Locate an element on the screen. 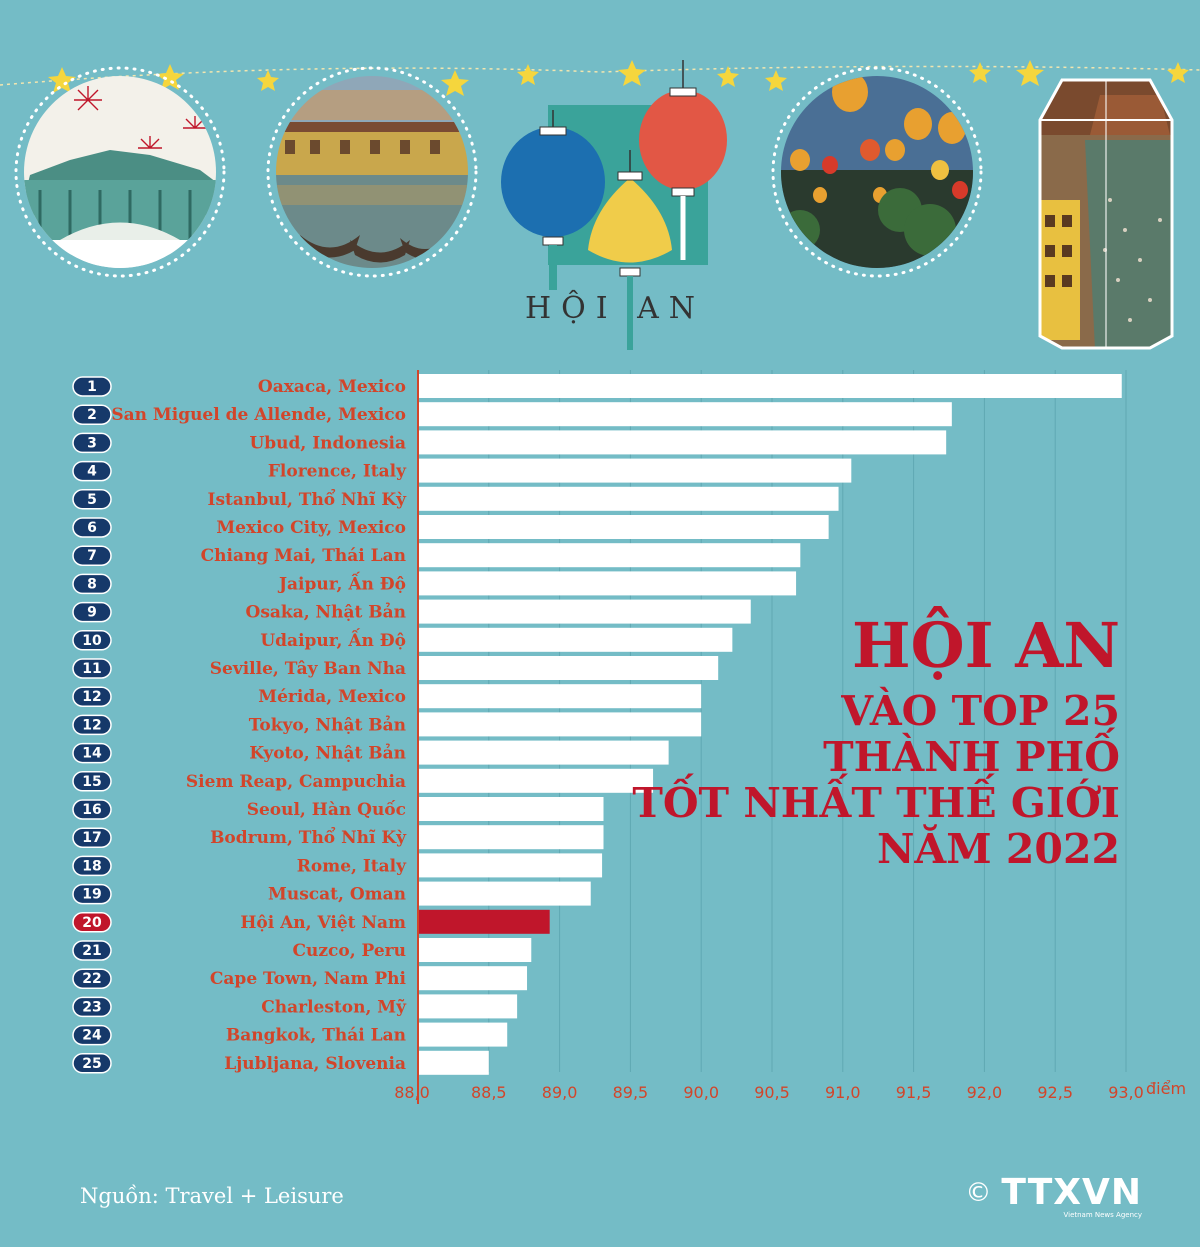 The image size is (1200, 1247). category-label: Udaipur, Ấn Độ is located at coordinates (333, 639).